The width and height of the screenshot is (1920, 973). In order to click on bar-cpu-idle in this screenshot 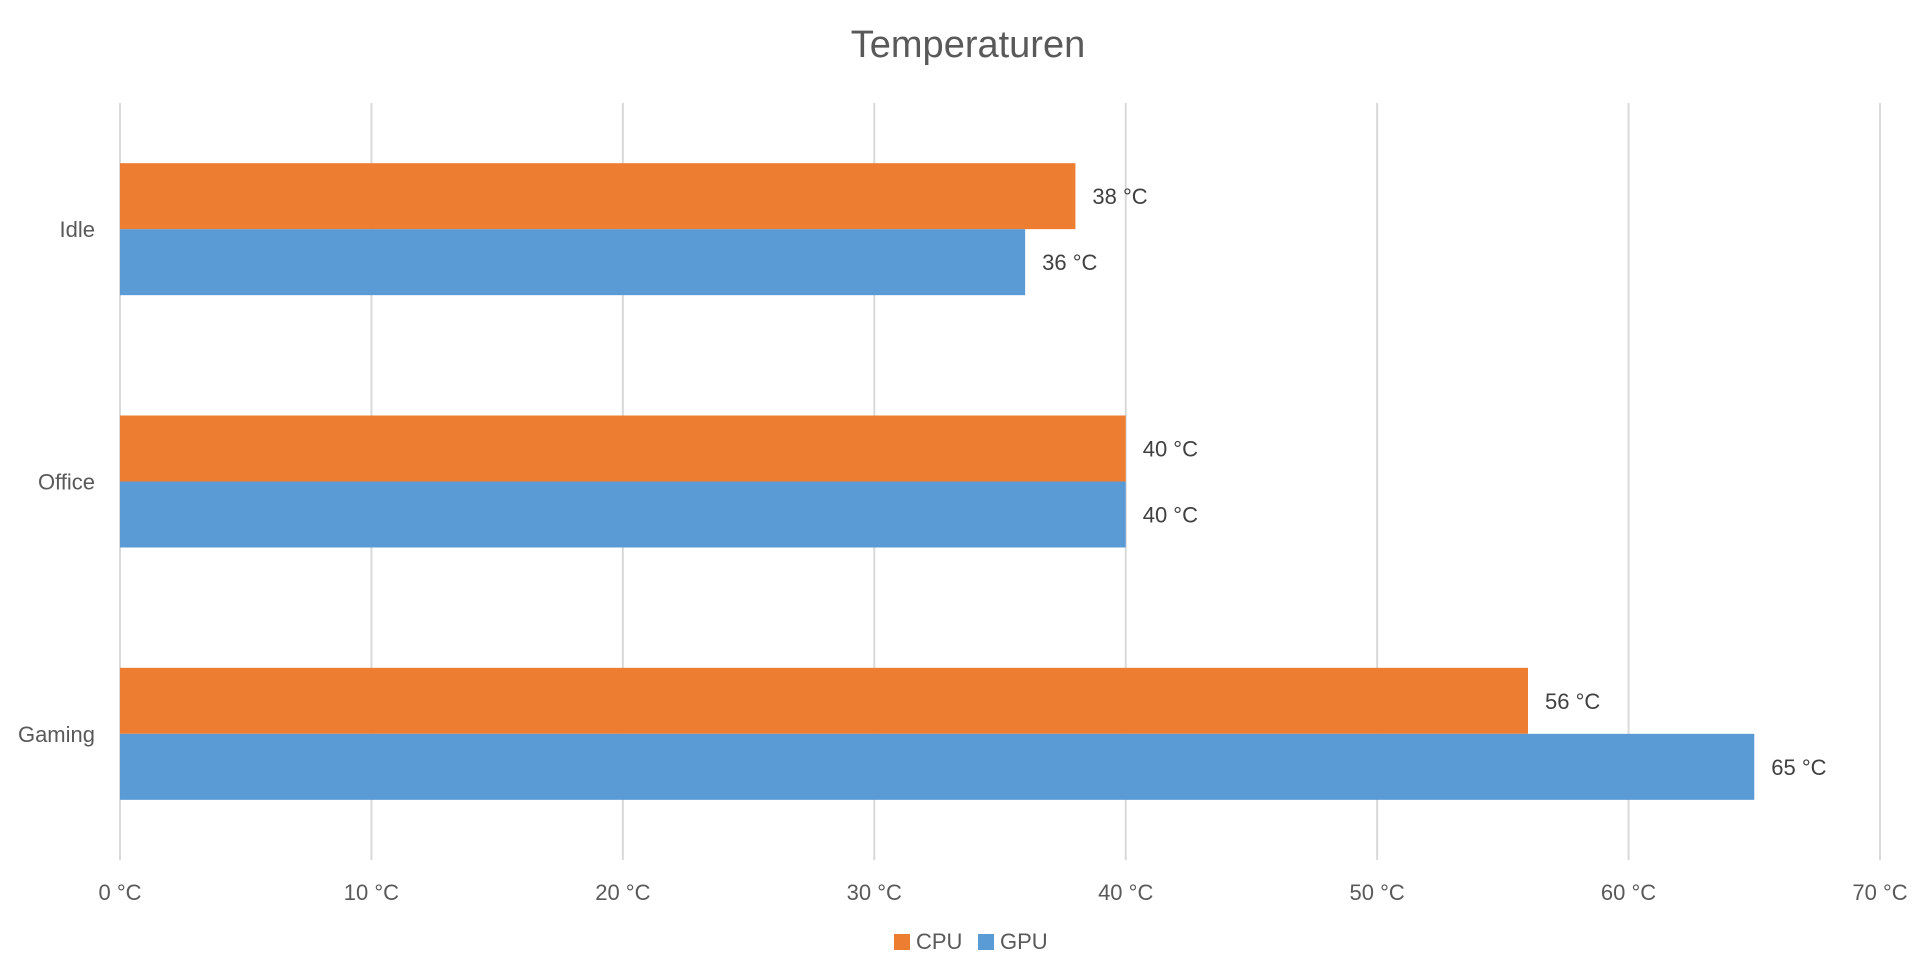, I will do `click(598, 196)`.